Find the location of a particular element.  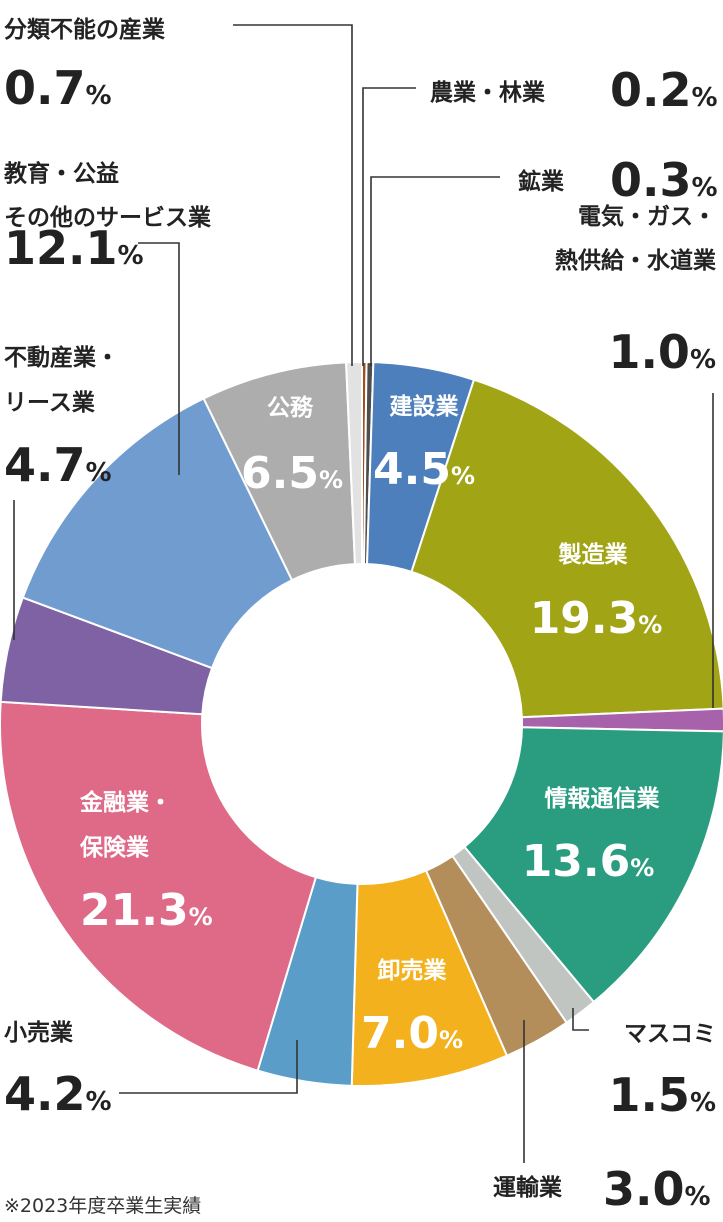

label-it-name: 情報通信業 is located at coordinates (603, 798).